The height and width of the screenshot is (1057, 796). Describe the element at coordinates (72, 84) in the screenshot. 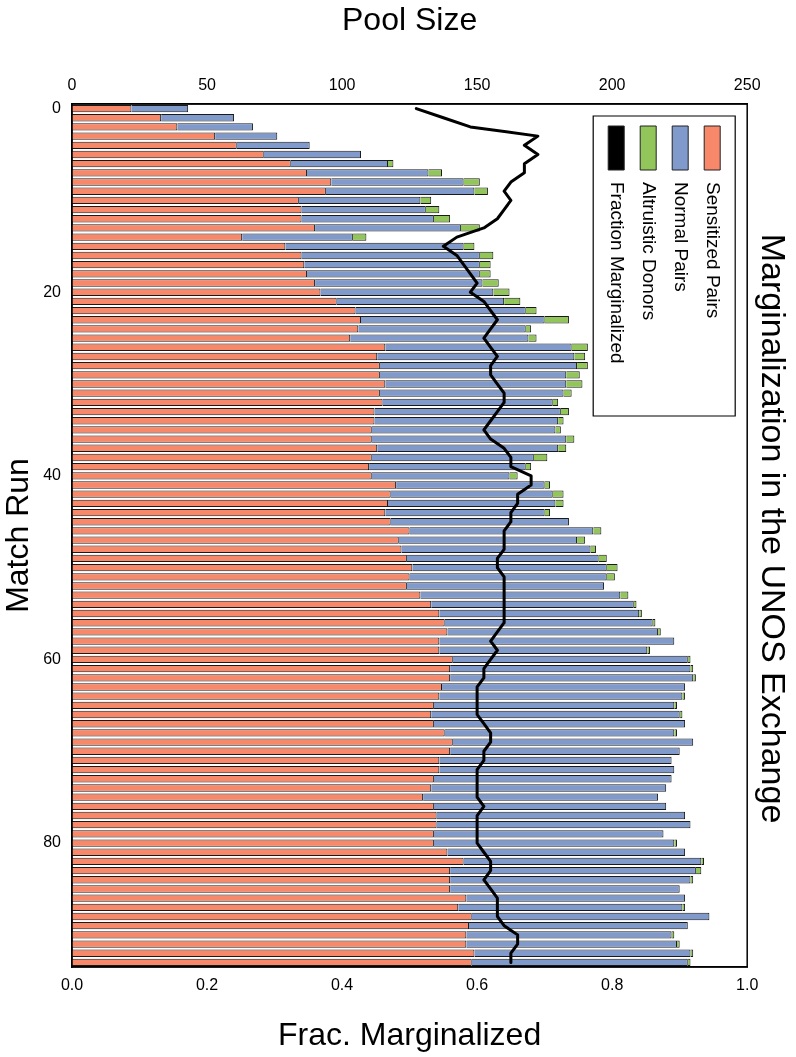

I see `x-tick-label: 0` at that location.